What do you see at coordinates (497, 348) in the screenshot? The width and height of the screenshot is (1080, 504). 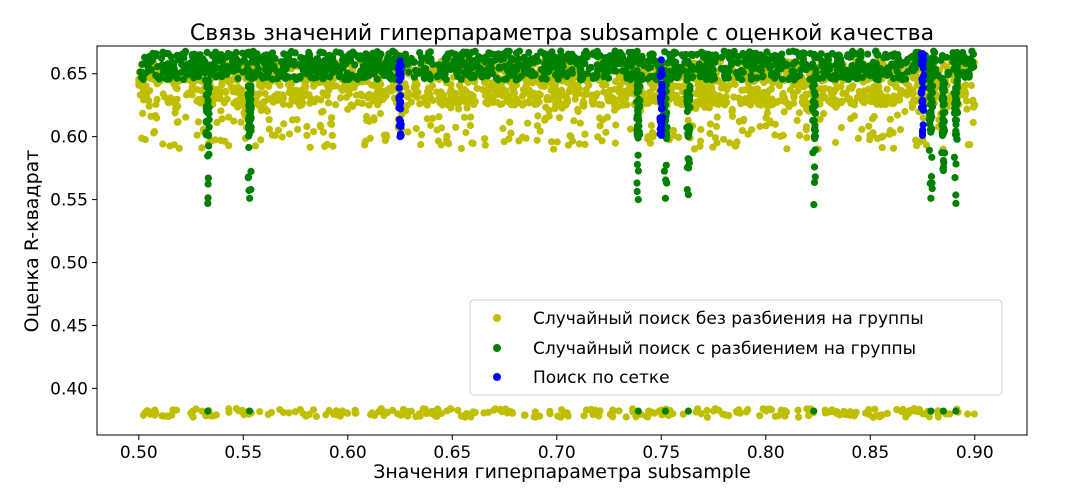 I see `legend-marker-grouped` at bounding box center [497, 348].